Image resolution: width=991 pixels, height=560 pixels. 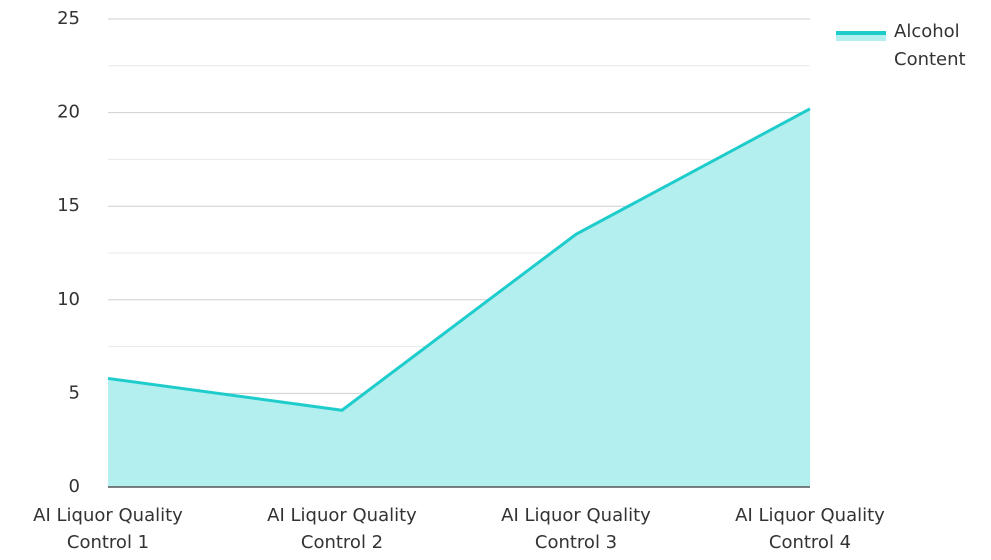 I want to click on y-tick-label: 10, so click(x=68, y=299).